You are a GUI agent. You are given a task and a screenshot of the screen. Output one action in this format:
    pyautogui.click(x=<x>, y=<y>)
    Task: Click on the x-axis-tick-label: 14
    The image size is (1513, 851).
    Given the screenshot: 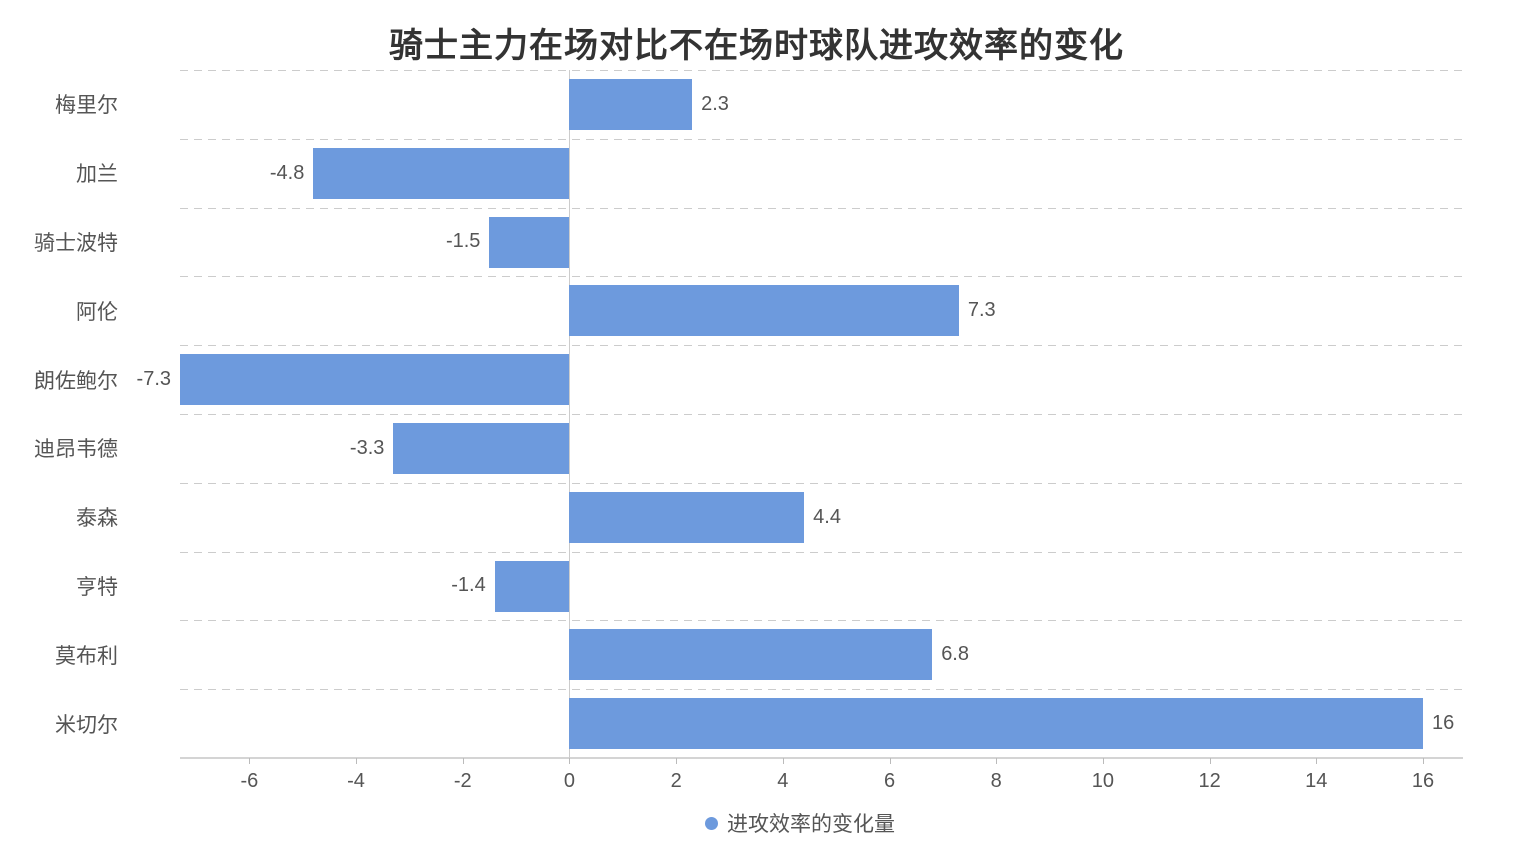 What is the action you would take?
    pyautogui.click(x=1316, y=781)
    